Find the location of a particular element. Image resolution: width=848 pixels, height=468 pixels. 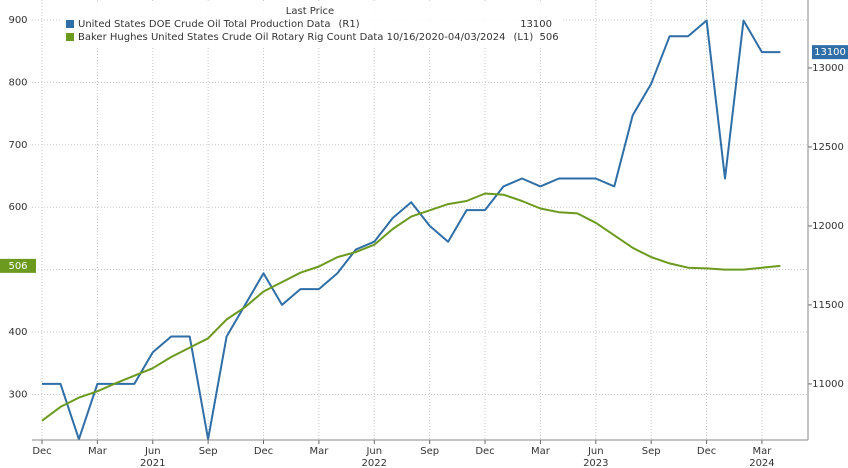

last-value-label: 13100 is located at coordinates (830, 52).